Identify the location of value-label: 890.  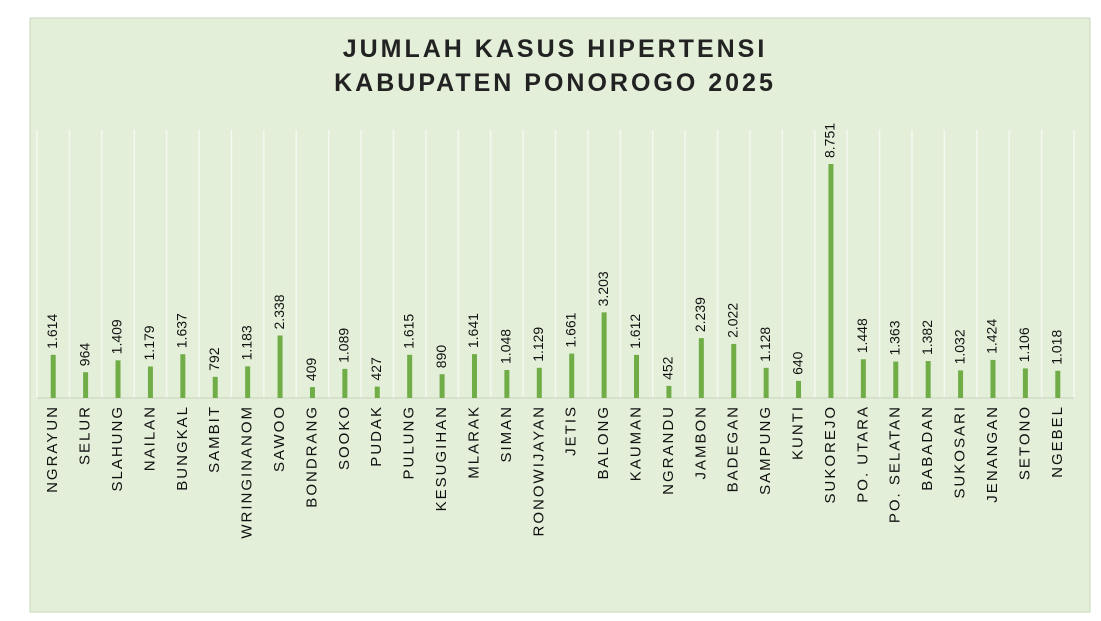
(441, 357).